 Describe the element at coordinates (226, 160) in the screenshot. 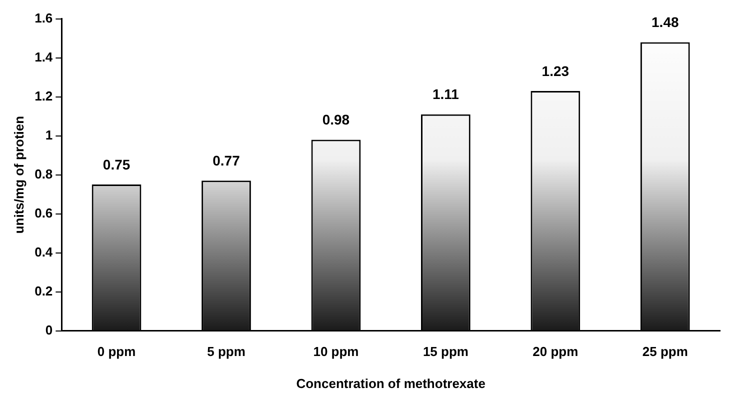

I see `data-label: 0.77` at that location.